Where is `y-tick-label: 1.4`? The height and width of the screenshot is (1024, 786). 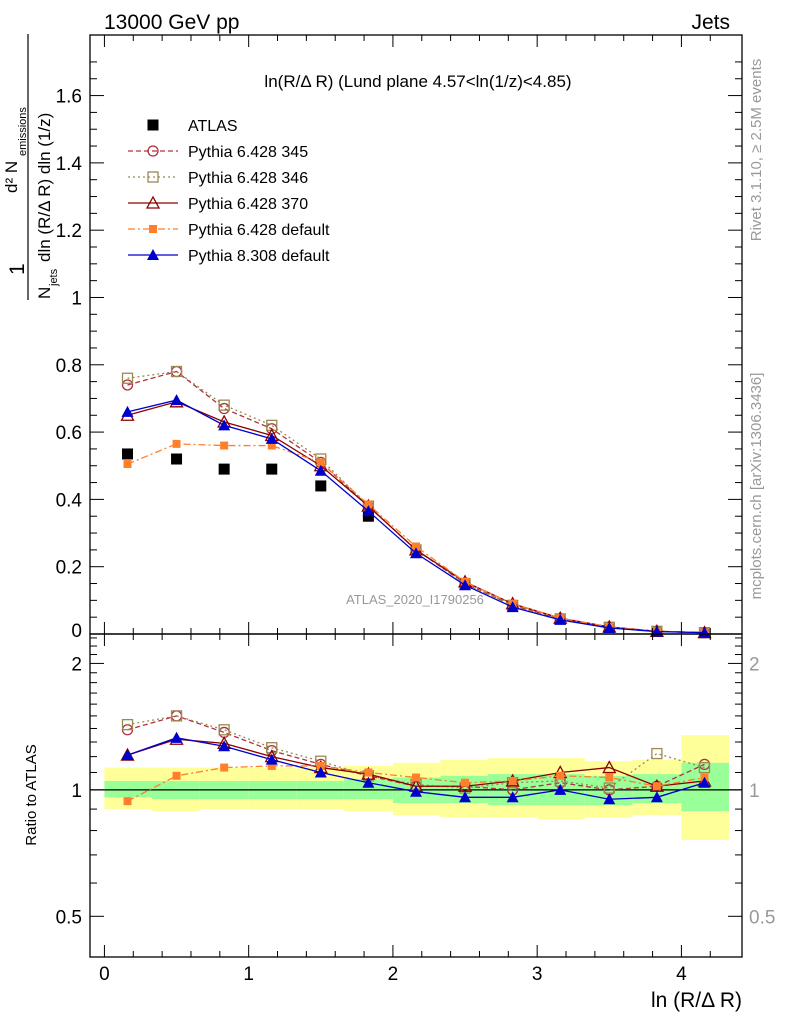 y-tick-label: 1.4 is located at coordinates (69, 164).